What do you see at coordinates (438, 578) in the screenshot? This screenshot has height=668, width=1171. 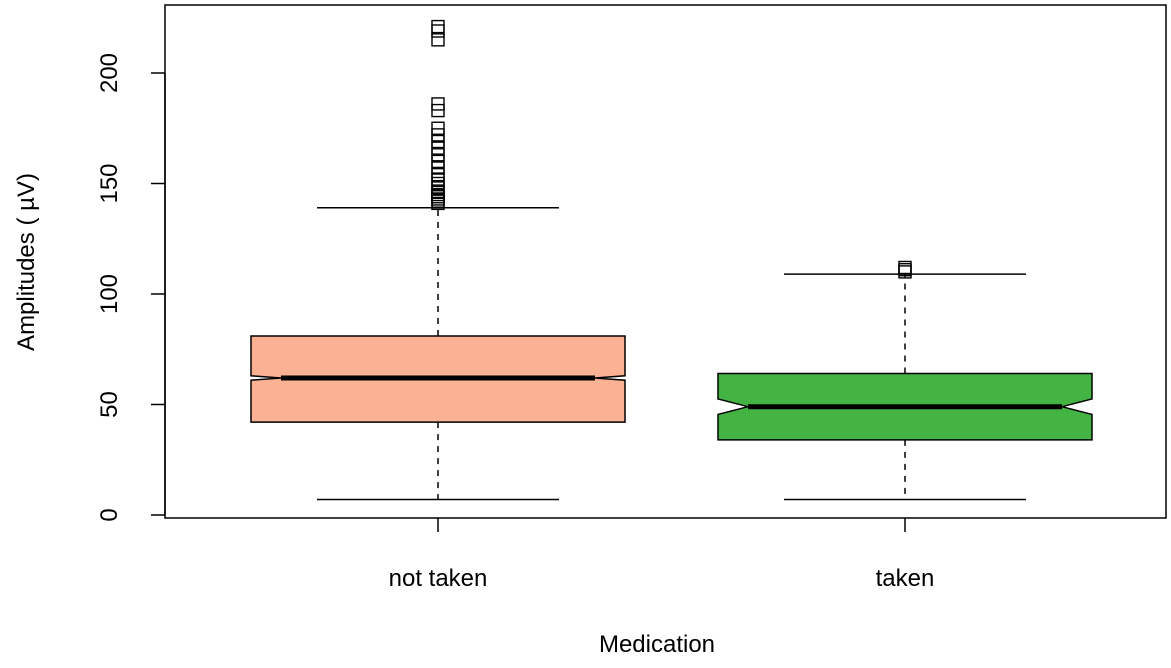 I see `x-tick-label: not taken` at bounding box center [438, 578].